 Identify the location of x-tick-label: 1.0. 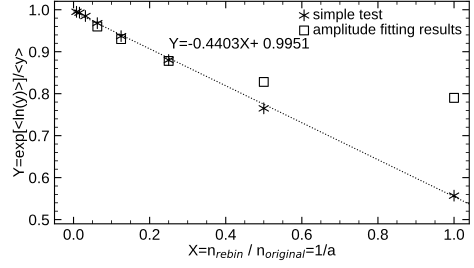
(454, 234).